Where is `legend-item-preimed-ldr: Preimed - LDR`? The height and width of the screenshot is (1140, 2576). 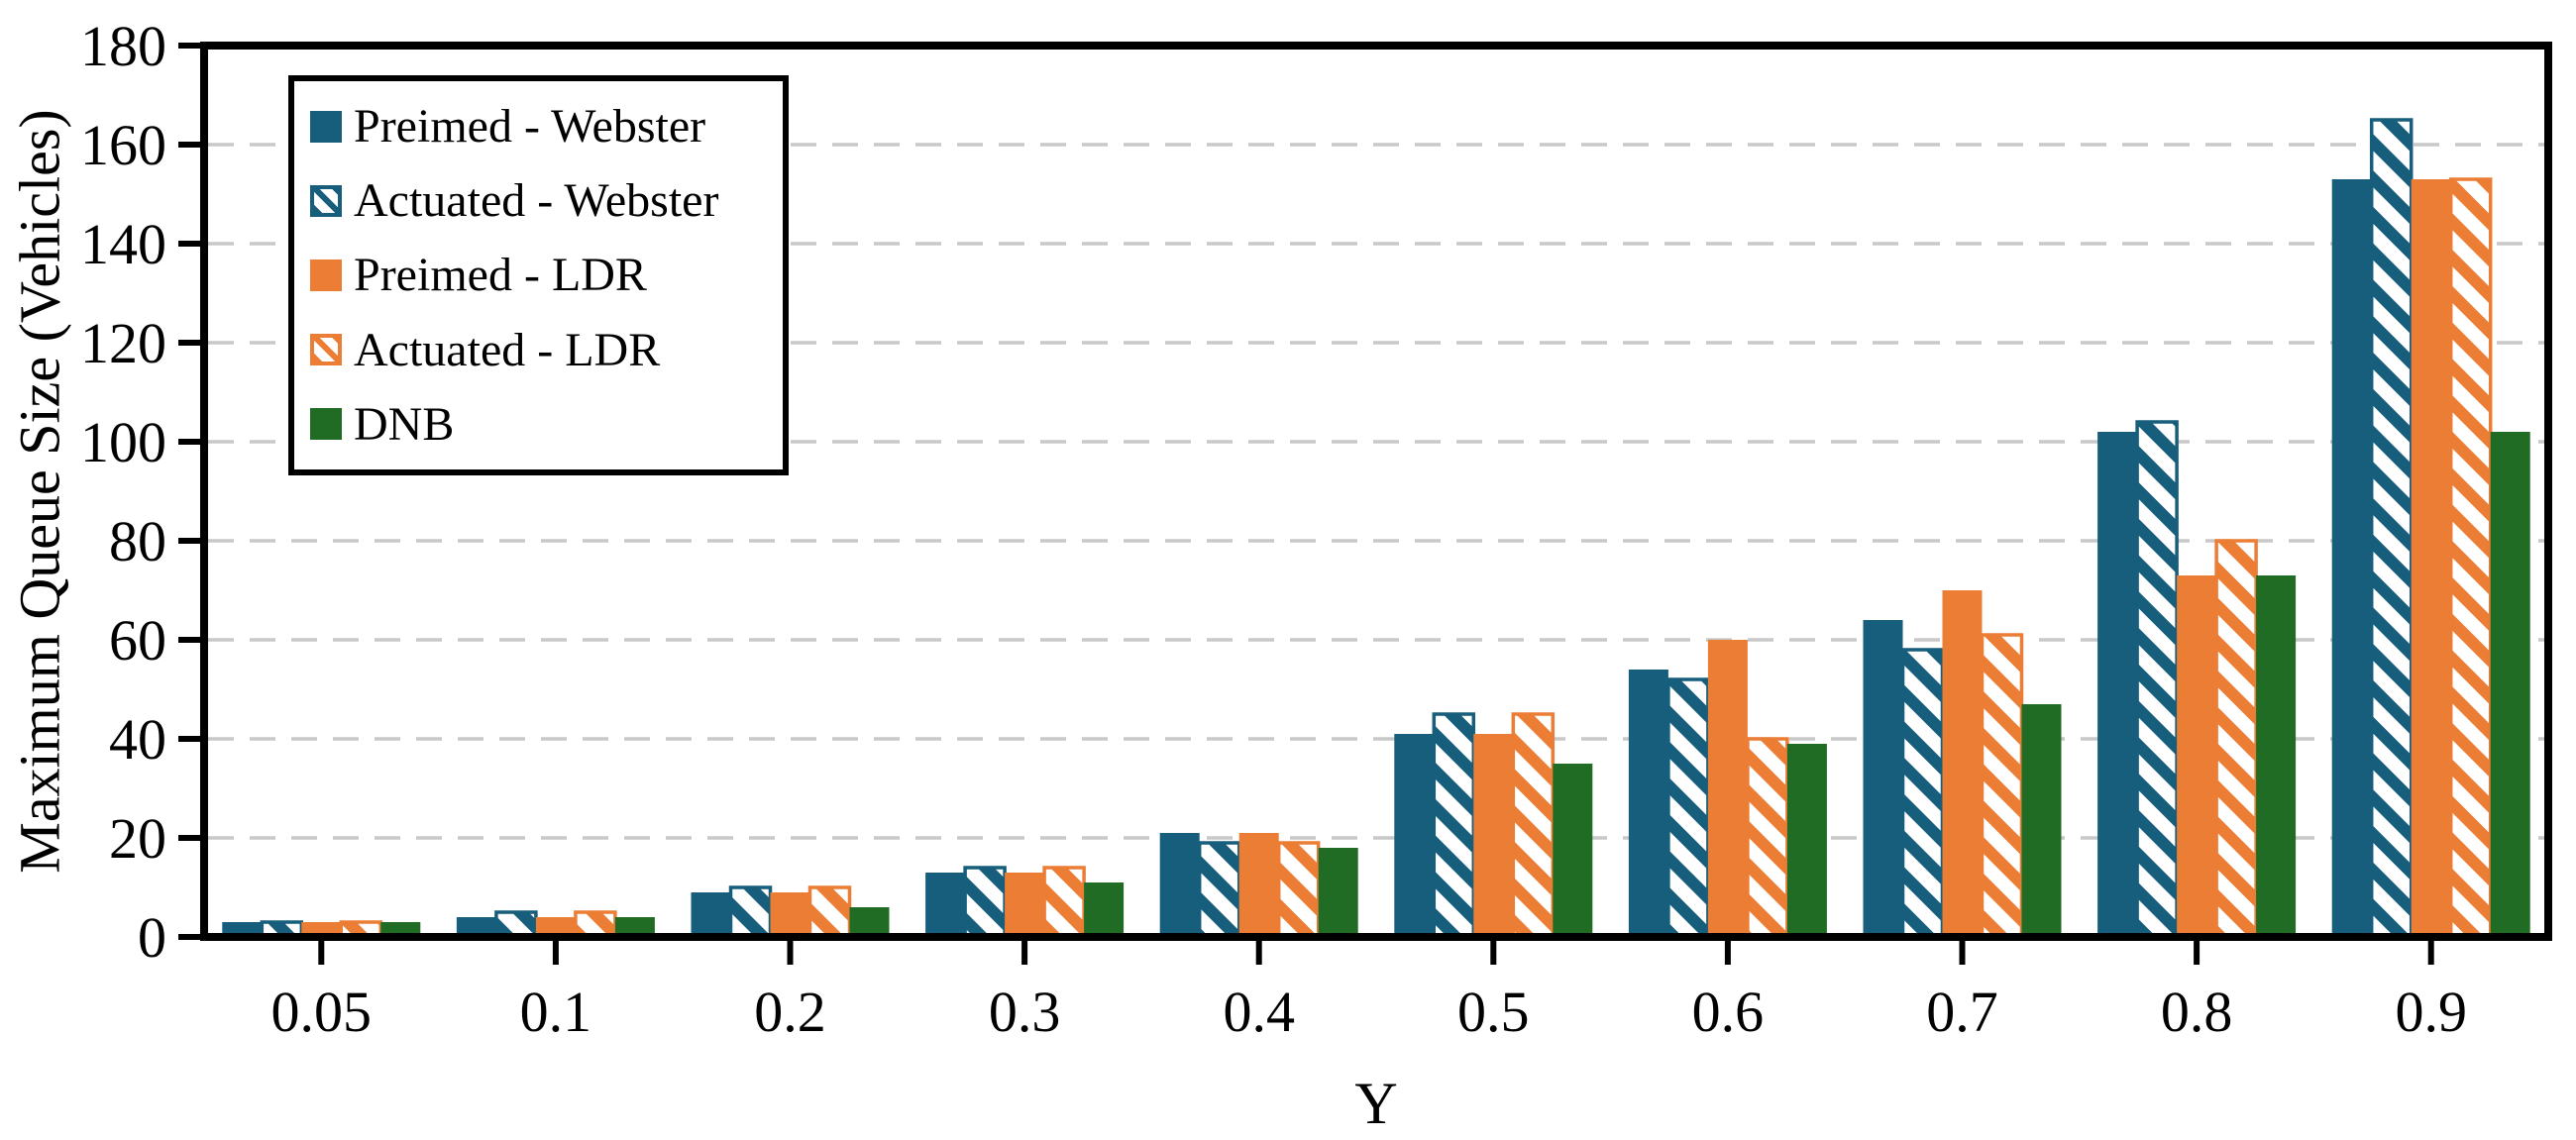 legend-item-preimed-ldr: Preimed - LDR is located at coordinates (542, 275).